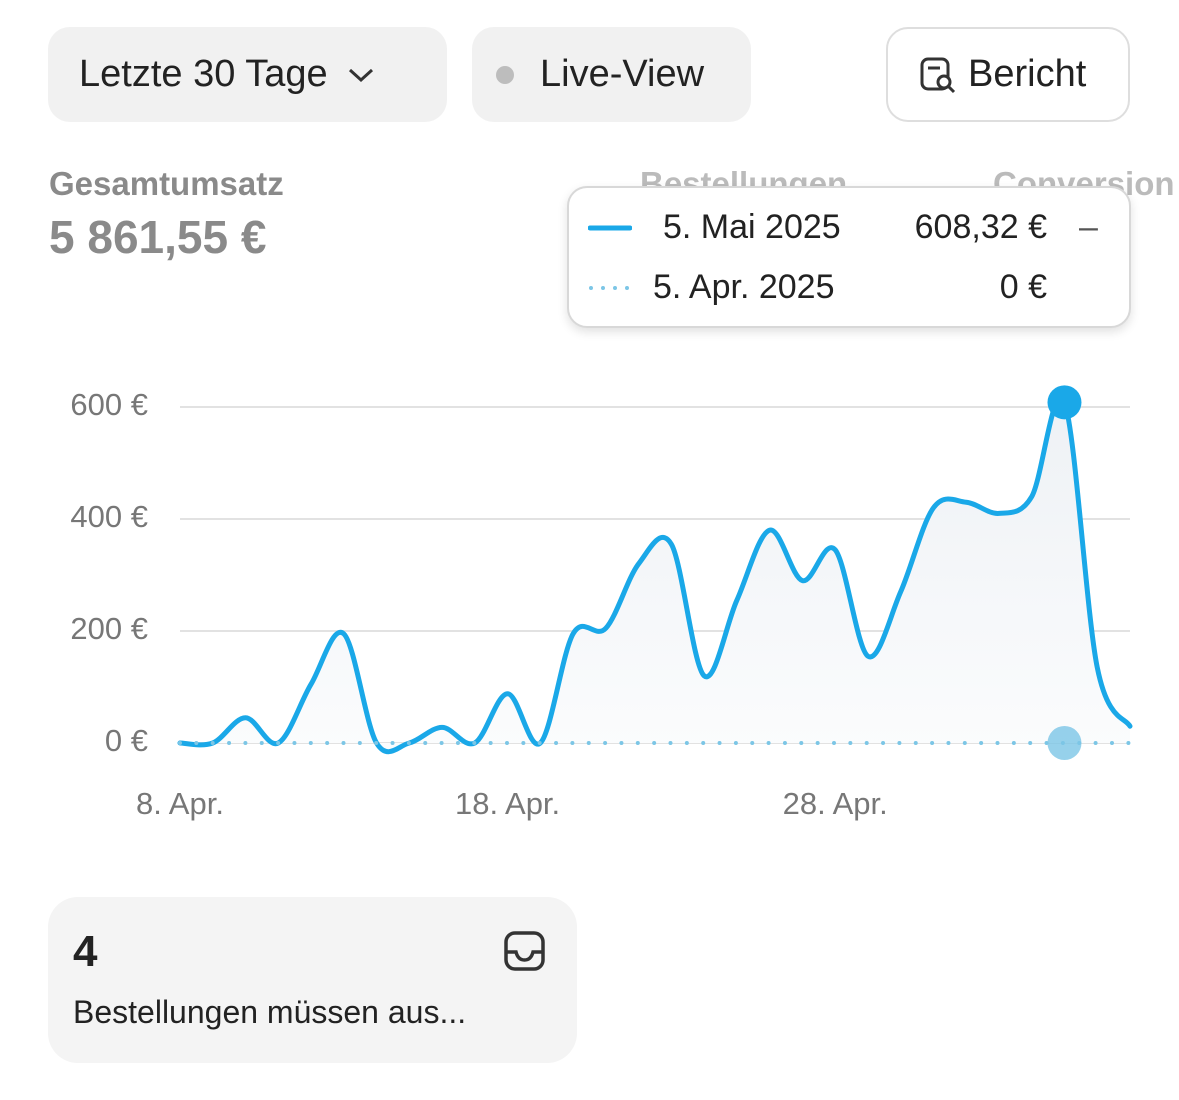  Describe the element at coordinates (1023, 287) in the screenshot. I see `tooltip-value: 0 €` at that location.